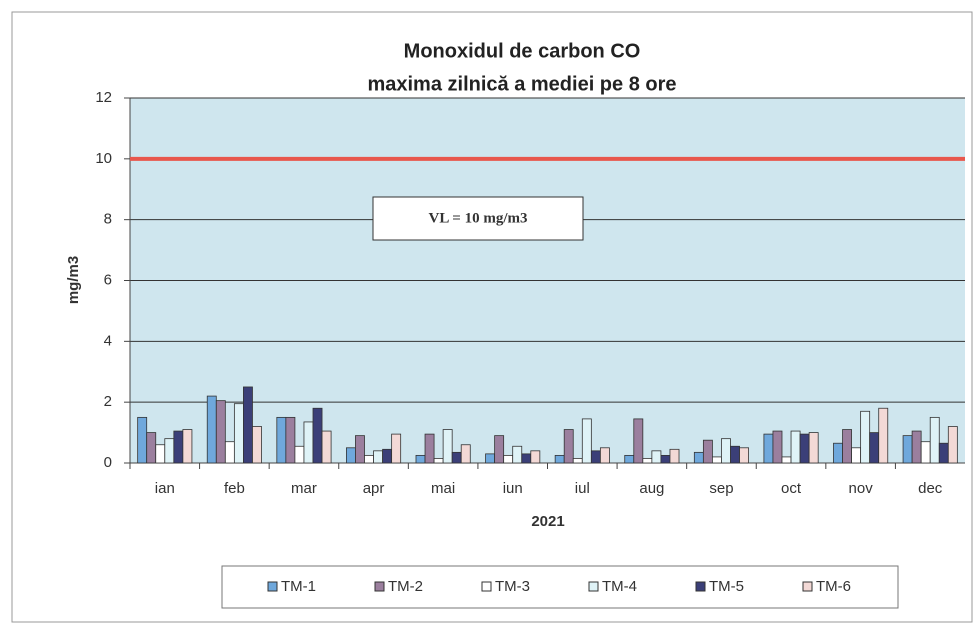 This screenshot has height=632, width=980. I want to click on annotation: VL = 10 mg/m3, so click(478, 218).